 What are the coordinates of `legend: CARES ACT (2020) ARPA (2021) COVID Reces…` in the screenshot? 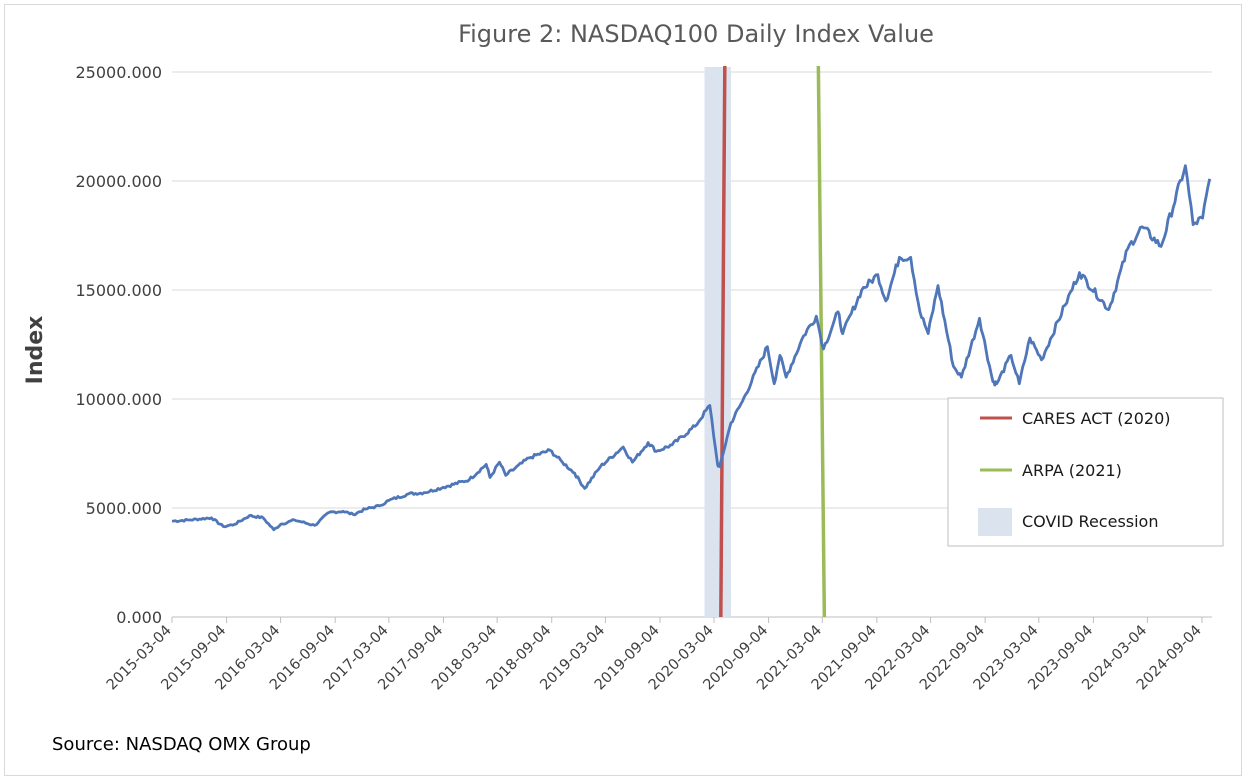 It's located at (1085, 472).